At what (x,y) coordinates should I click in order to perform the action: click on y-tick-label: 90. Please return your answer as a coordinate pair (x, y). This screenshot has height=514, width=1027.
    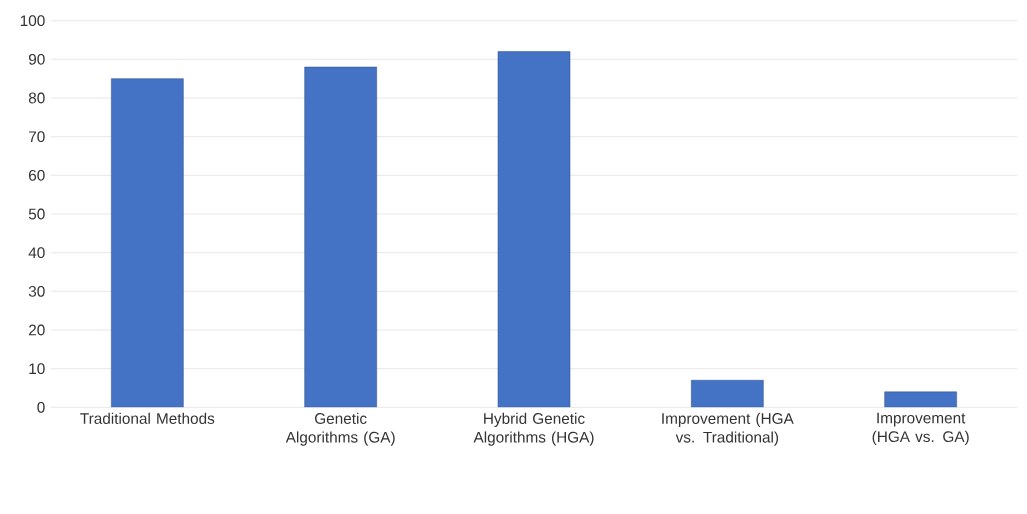
    Looking at the image, I should click on (36, 59).